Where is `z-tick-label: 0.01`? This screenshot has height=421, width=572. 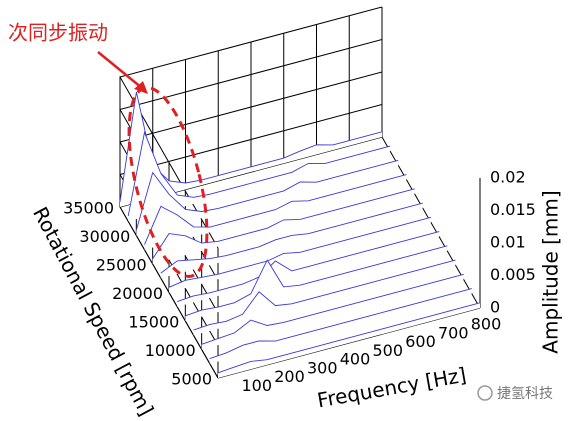
z-tick-label: 0.01 is located at coordinates (508, 242).